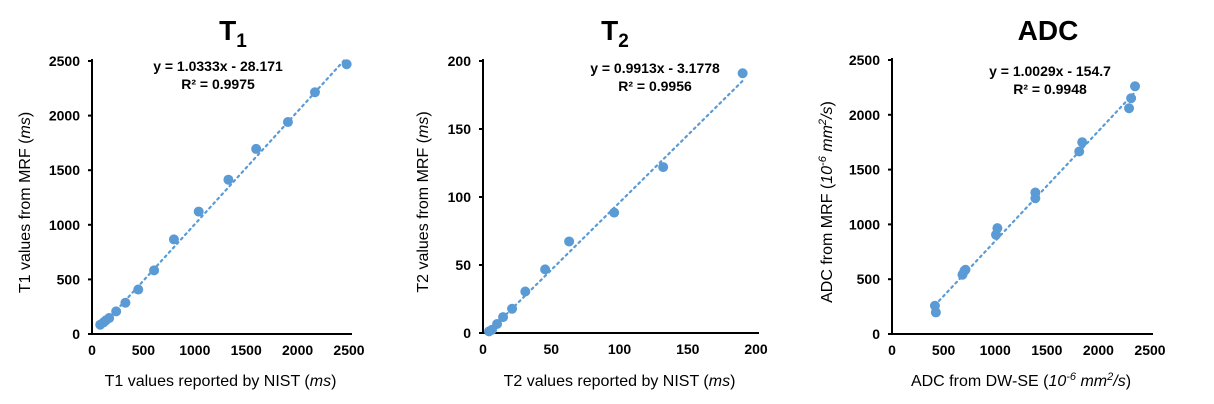 This screenshot has height=404, width=1214. What do you see at coordinates (1109, 377) in the screenshot?
I see `x-axis-label-unit: 2` at bounding box center [1109, 377].